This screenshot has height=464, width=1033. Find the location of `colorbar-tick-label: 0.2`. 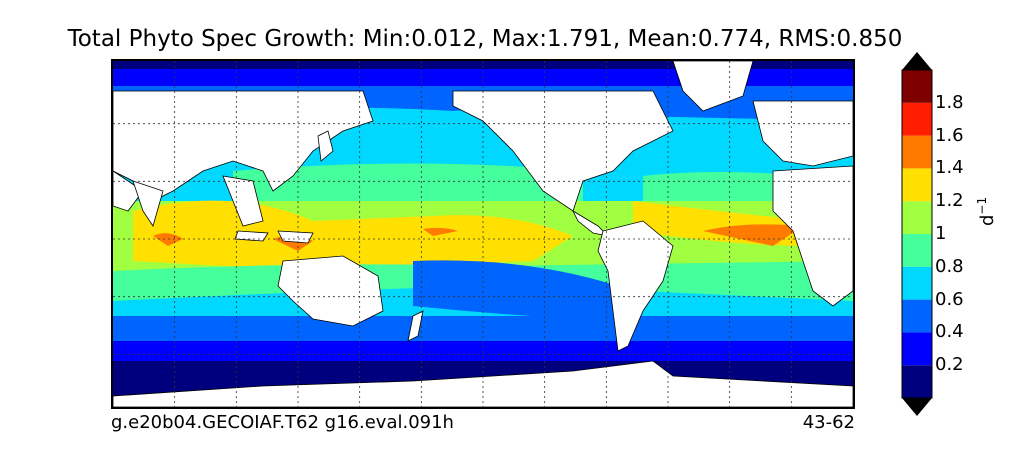

colorbar-tick-label: 0.2 is located at coordinates (949, 365).